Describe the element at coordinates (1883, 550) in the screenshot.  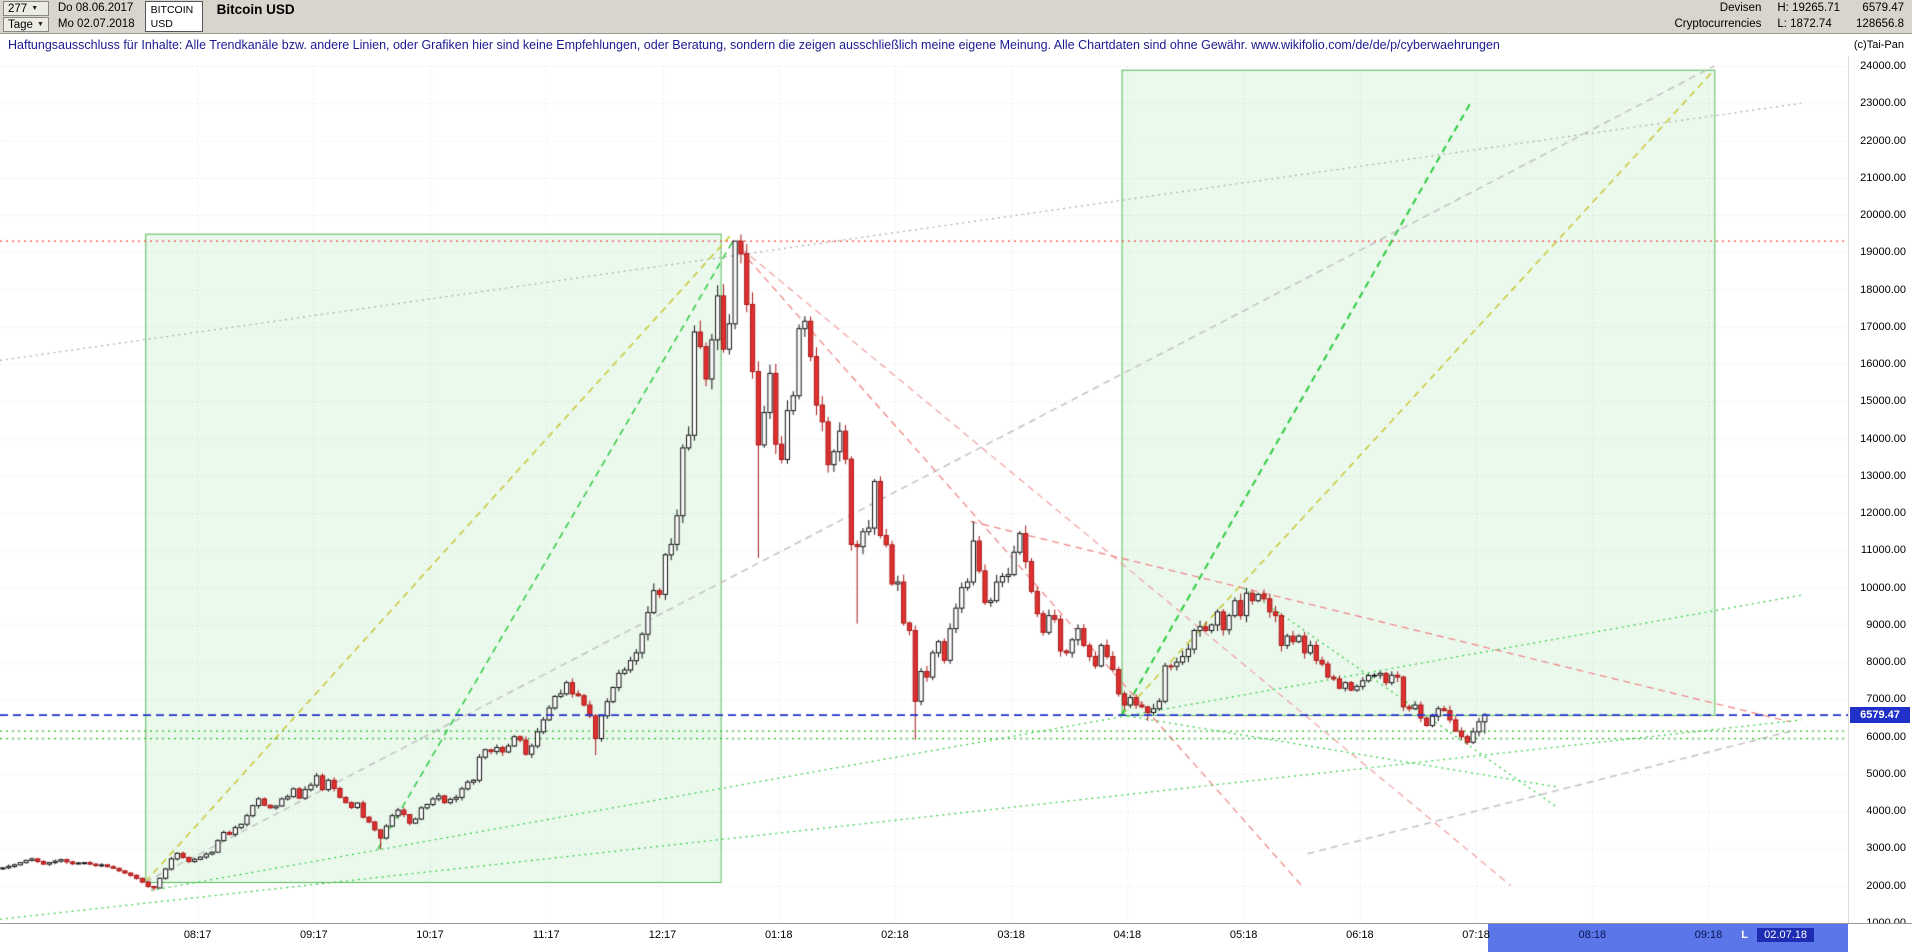
I see `y-tick-label: 11000.00` at that location.